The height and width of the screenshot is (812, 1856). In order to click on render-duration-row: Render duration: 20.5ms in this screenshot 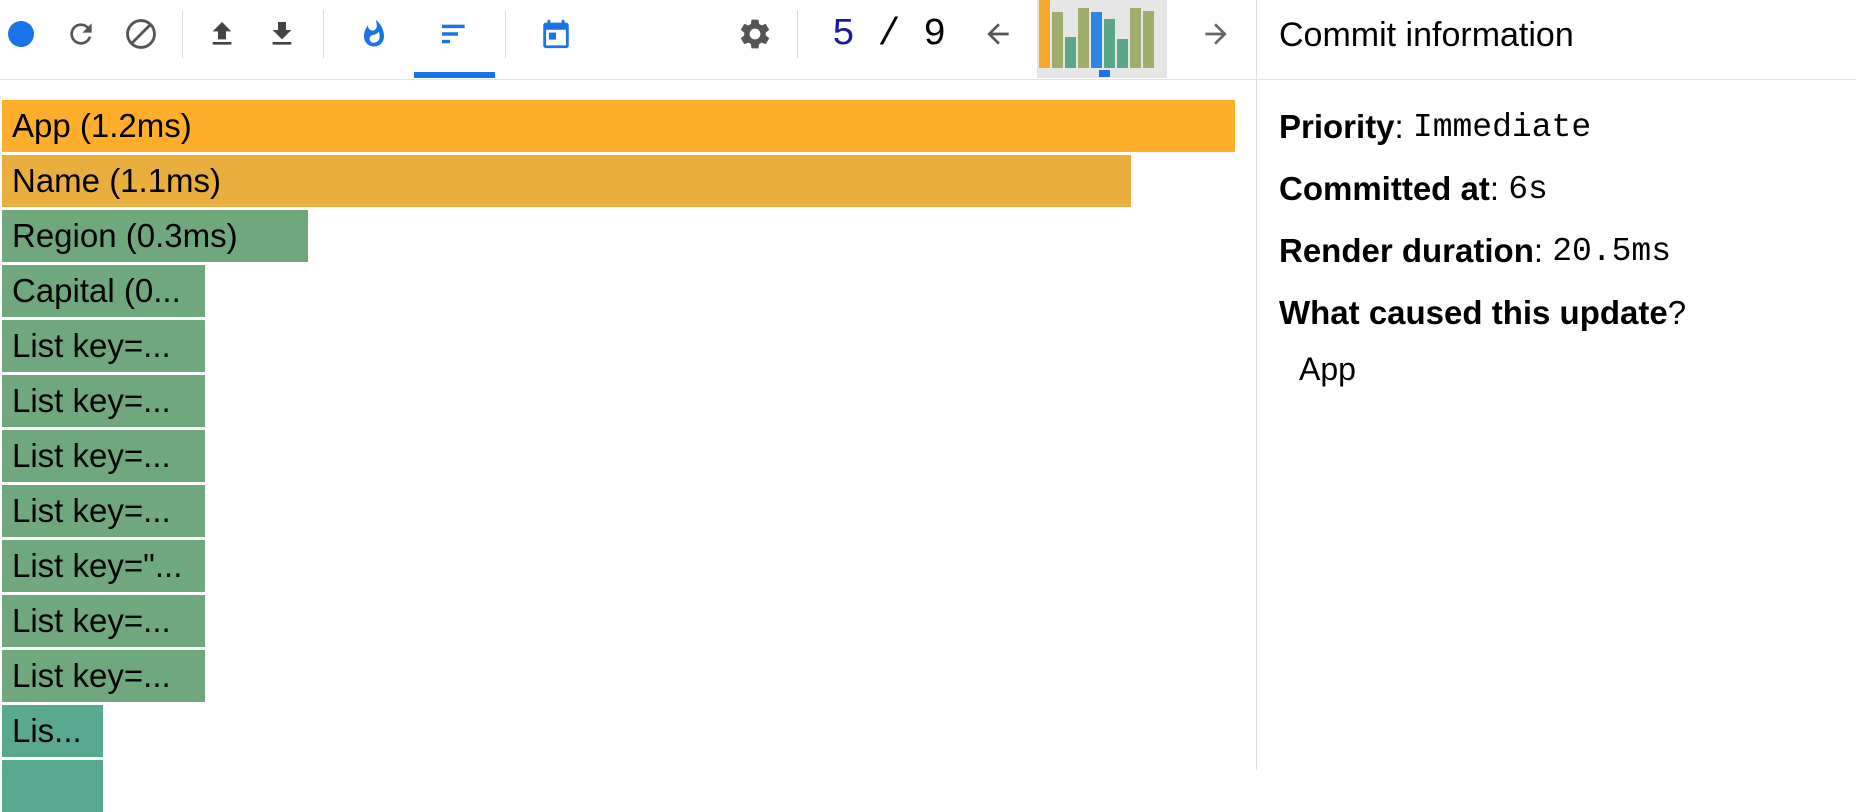, I will do `click(1482, 251)`.